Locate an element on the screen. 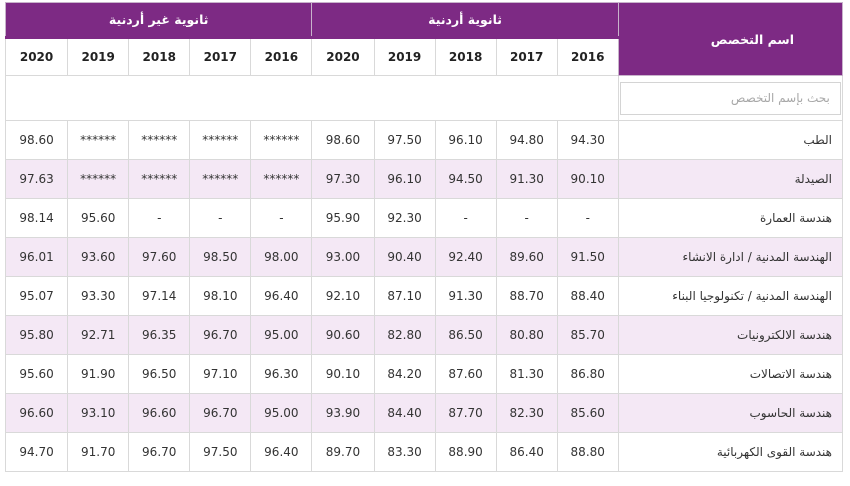 This screenshot has width=850, height=486. jordanian-score-cell: 87.10 is located at coordinates (404, 296).